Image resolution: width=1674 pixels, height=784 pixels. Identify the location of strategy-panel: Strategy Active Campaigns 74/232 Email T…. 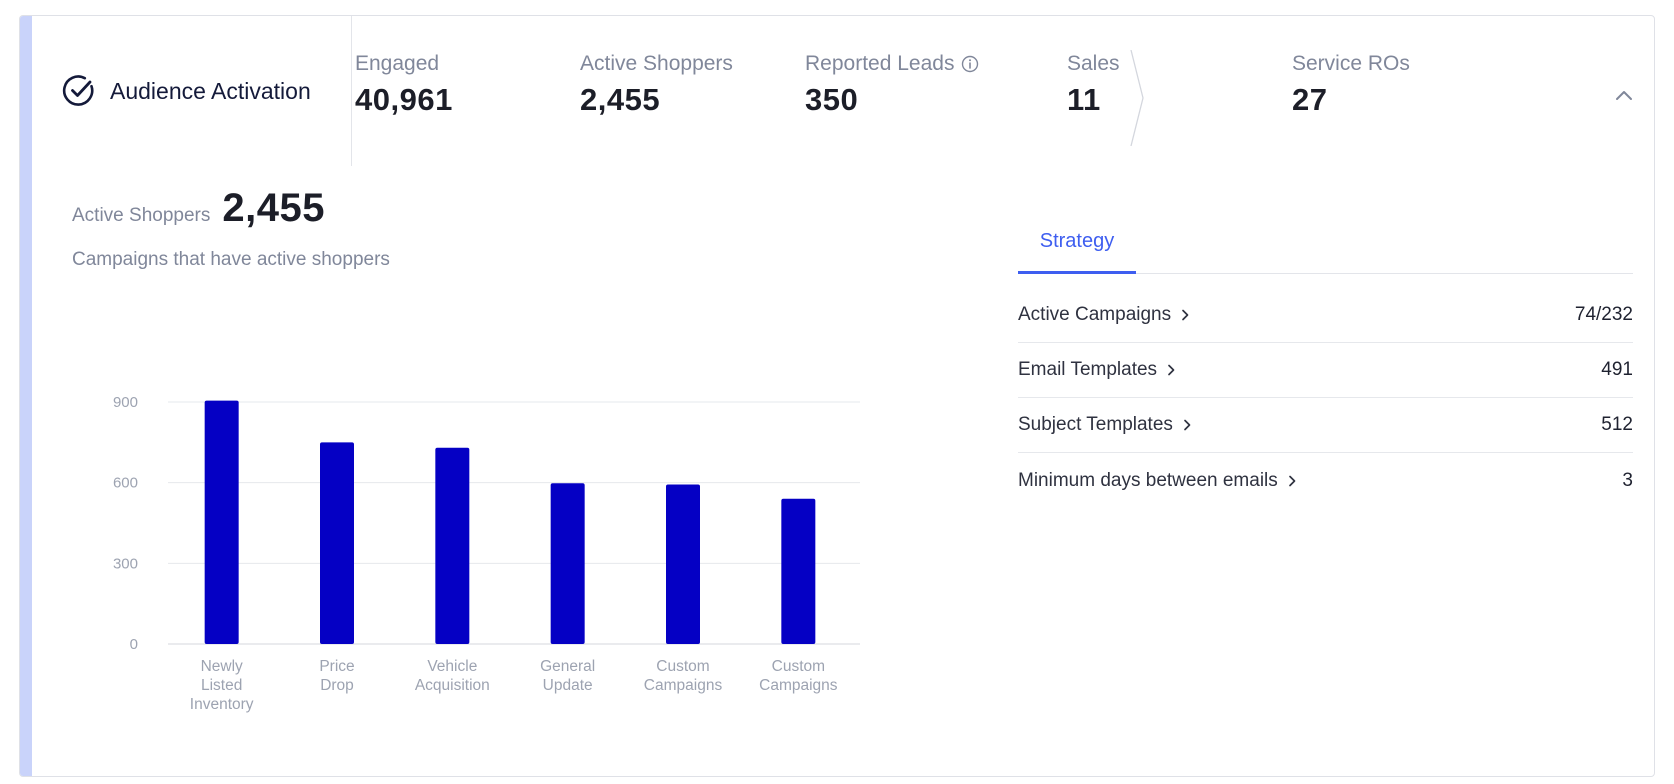
(1325, 361).